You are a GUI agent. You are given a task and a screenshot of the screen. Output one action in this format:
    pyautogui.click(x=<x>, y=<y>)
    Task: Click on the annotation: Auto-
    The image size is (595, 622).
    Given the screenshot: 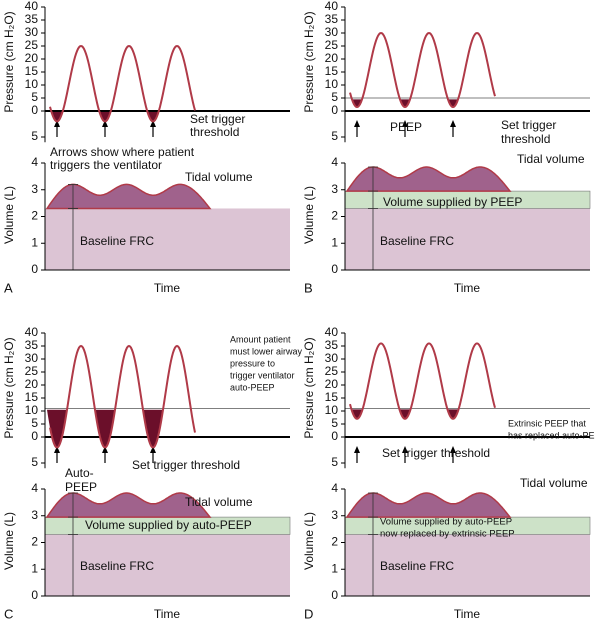 What is the action you would take?
    pyautogui.click(x=79, y=473)
    